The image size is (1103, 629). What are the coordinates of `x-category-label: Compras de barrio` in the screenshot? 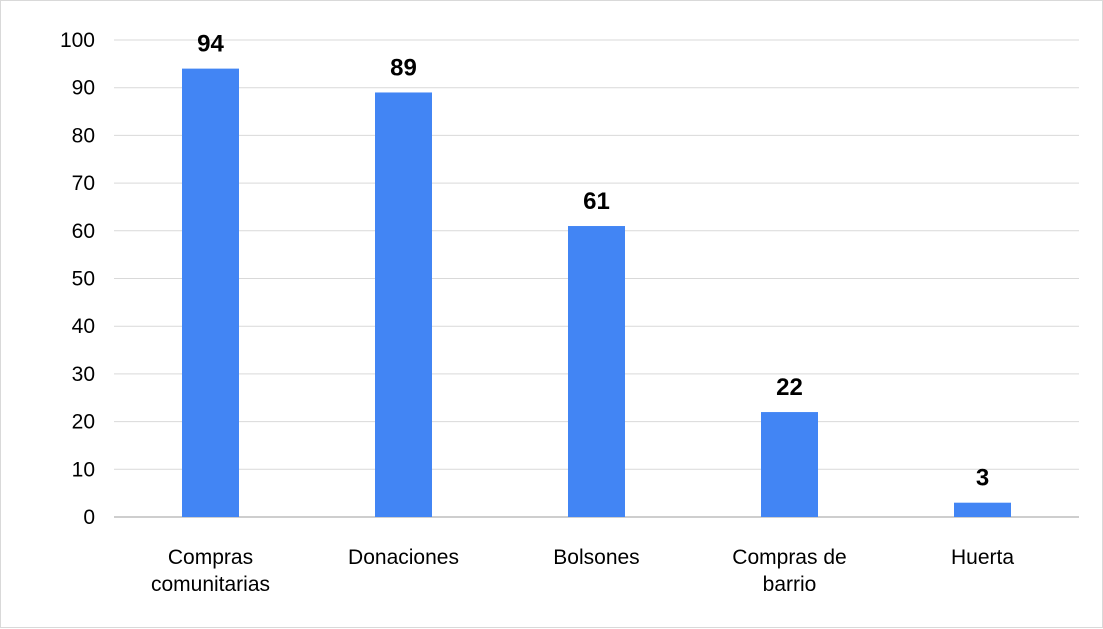 It's located at (789, 571).